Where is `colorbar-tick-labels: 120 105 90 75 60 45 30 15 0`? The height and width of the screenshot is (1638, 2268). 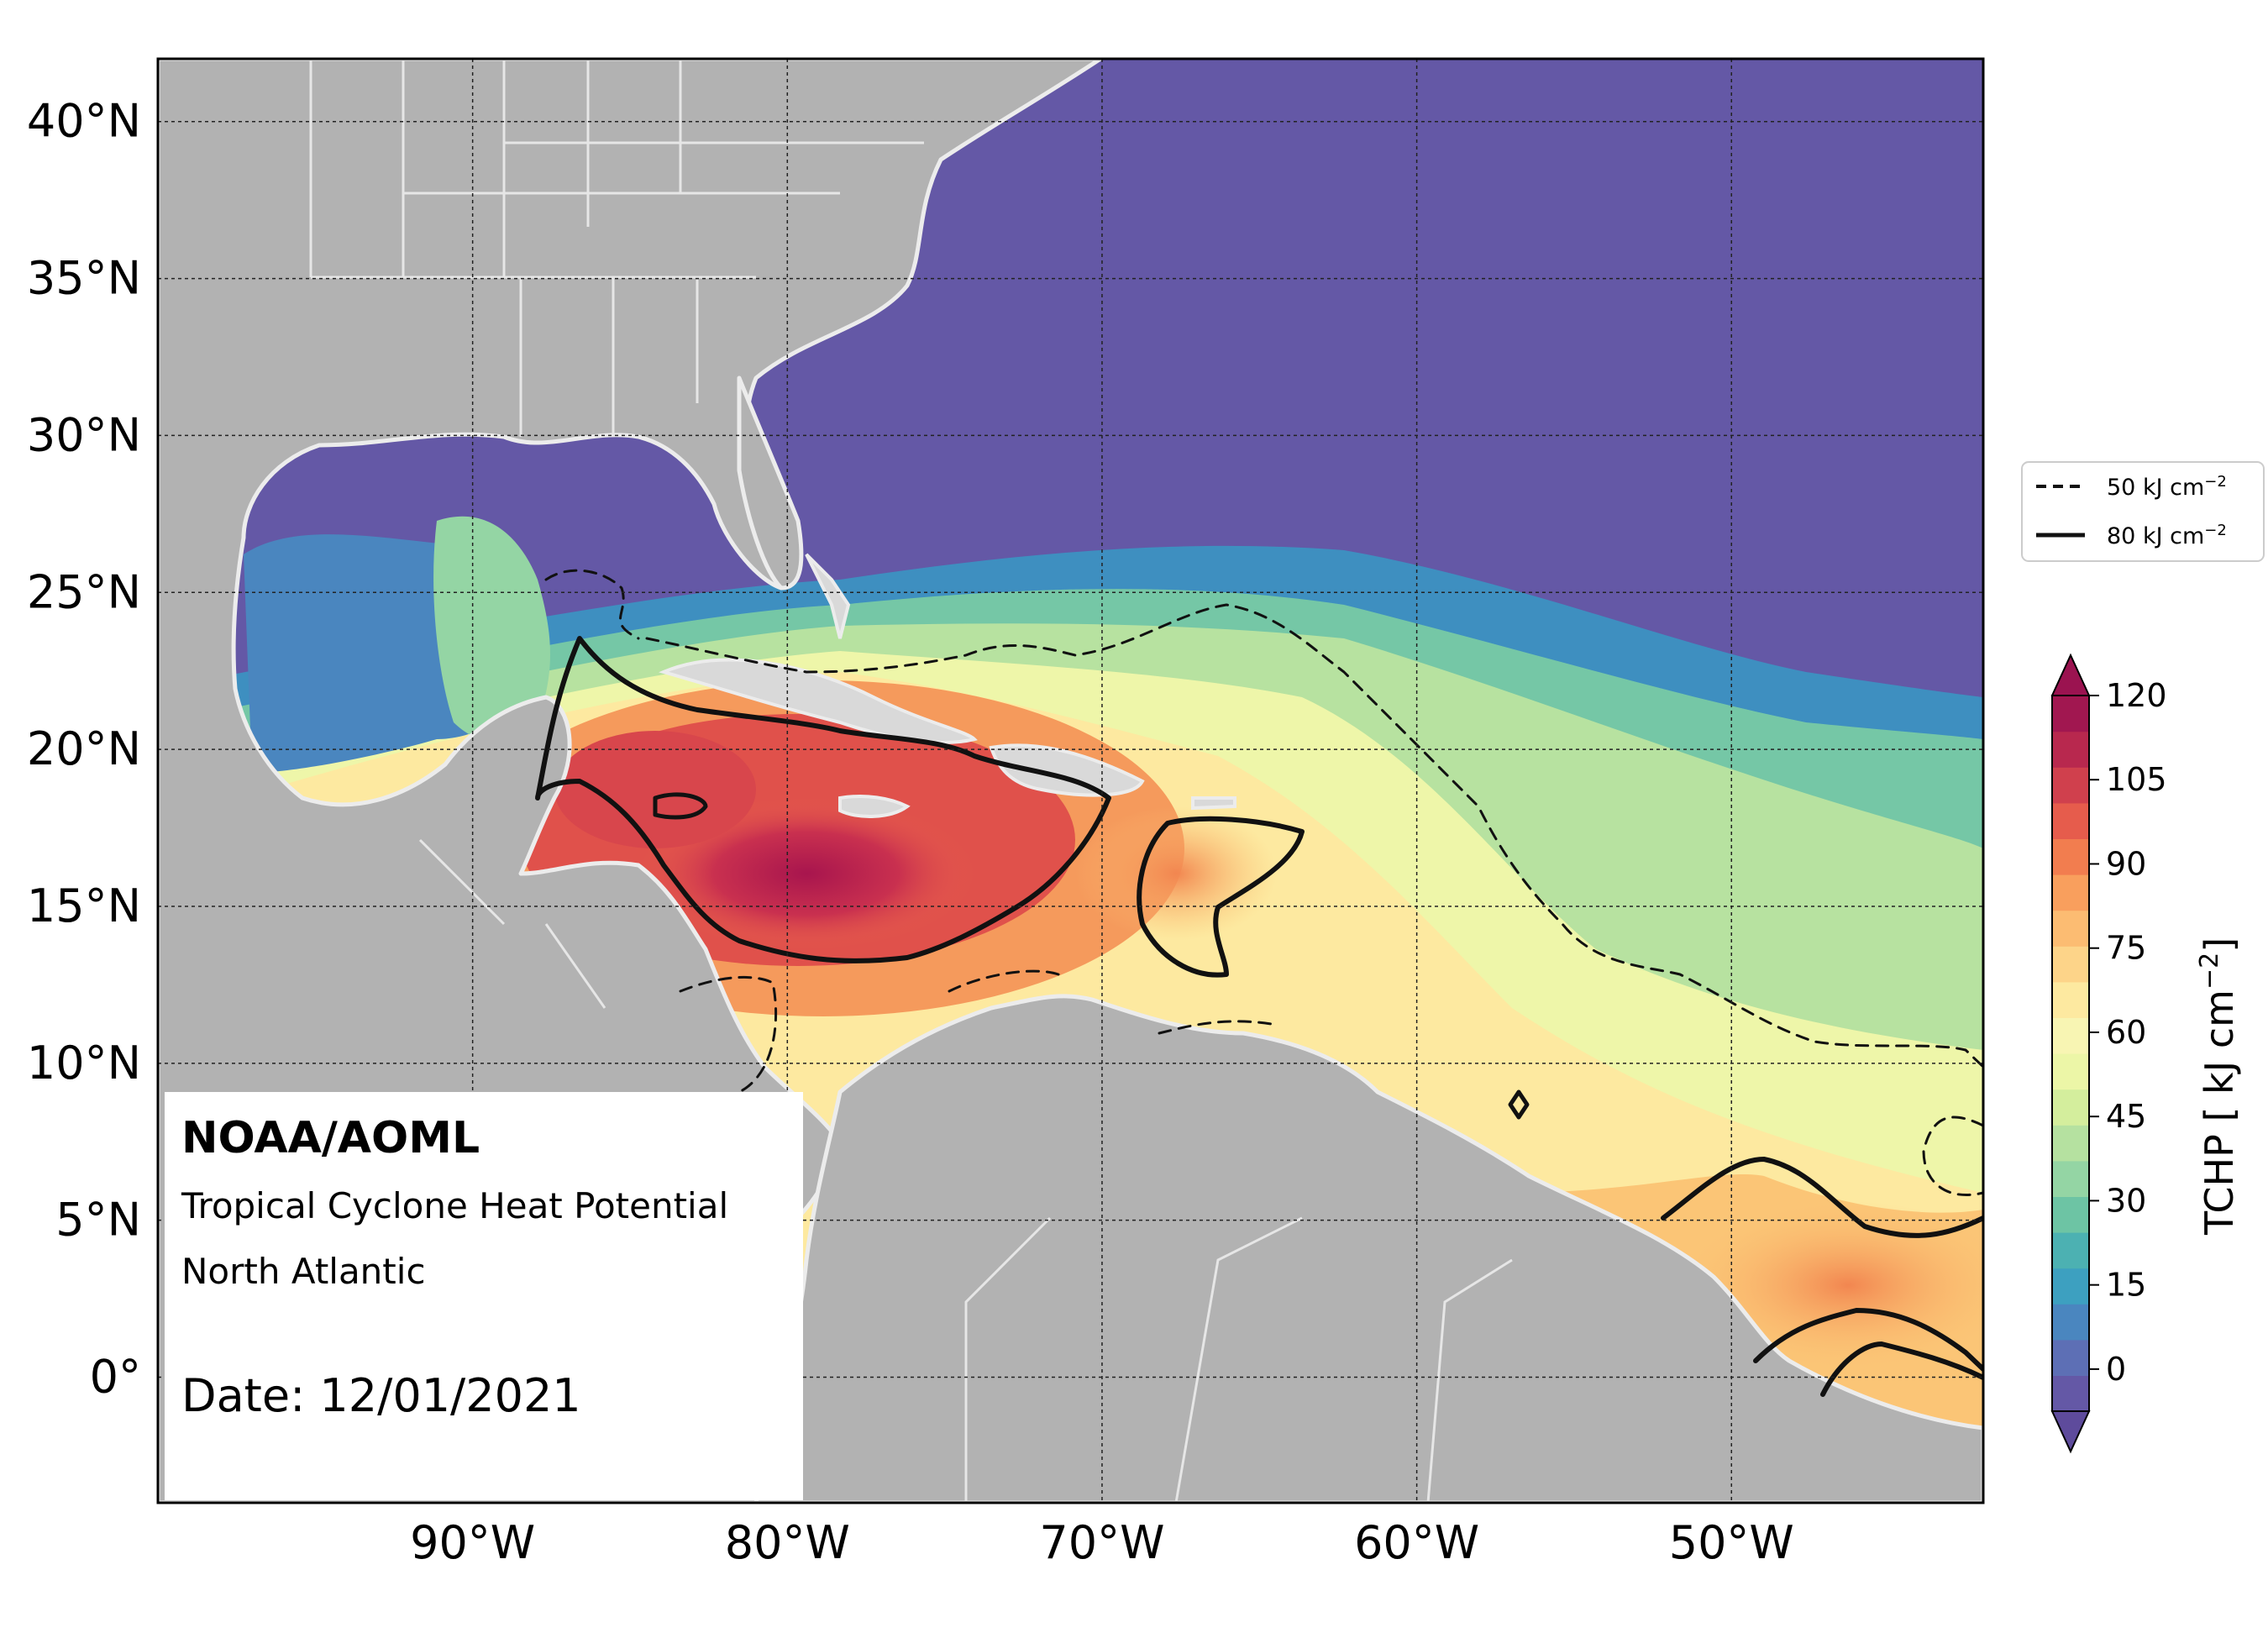 colorbar-tick-labels: 120 105 90 75 60 45 30 15 0 is located at coordinates (2128, 1032).